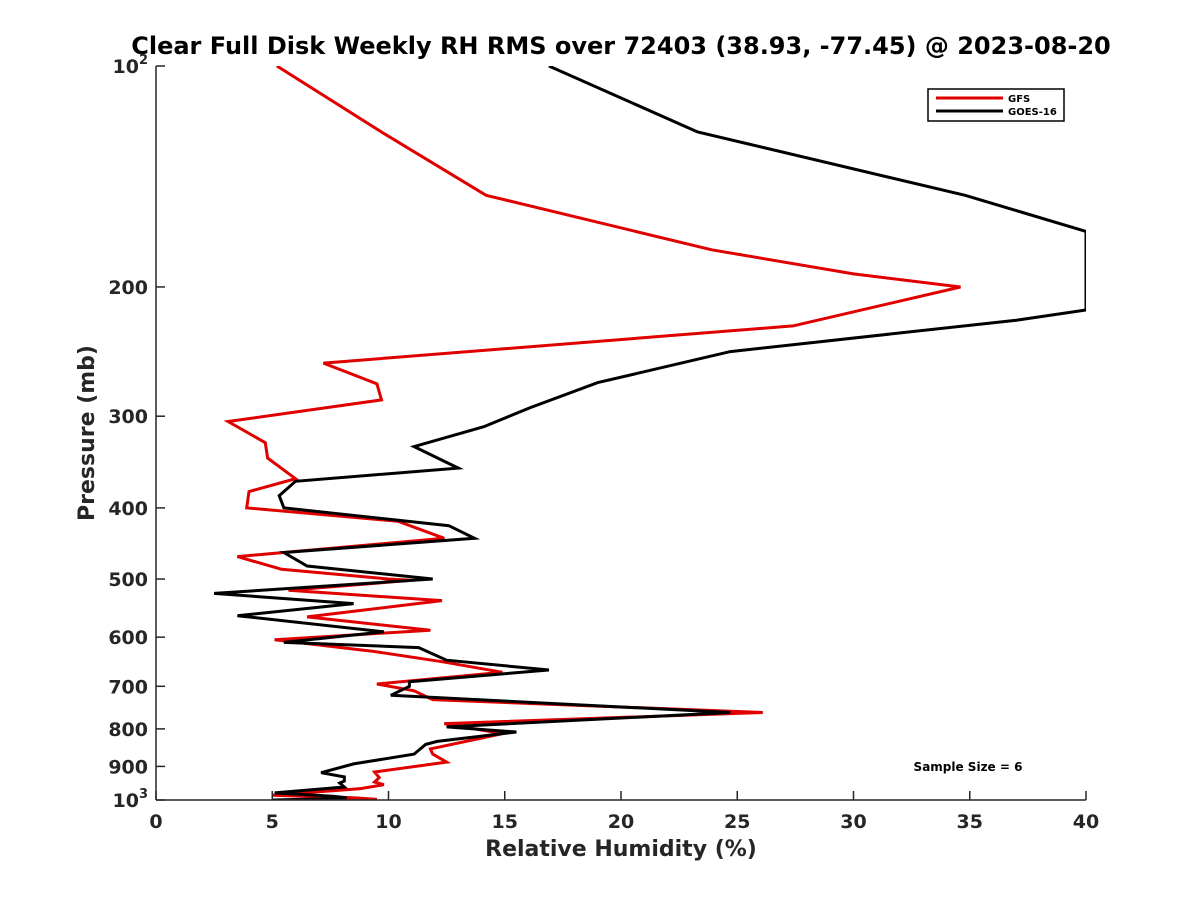  Describe the element at coordinates (136, 432) in the screenshot. I see `y-axis: 10² 200 300 400 500 600 700 800 900 10³` at that location.